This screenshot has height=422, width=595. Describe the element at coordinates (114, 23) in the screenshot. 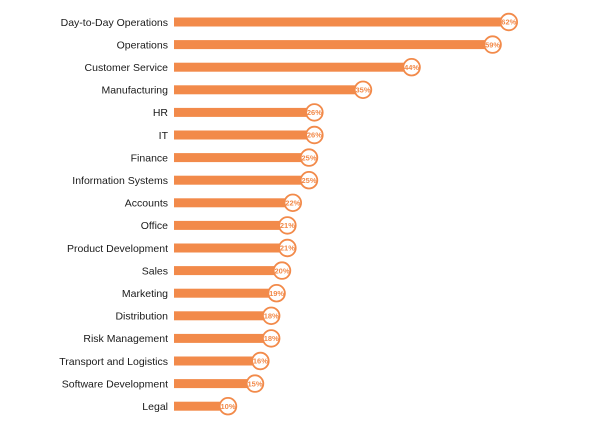

I see `category-label: Day-to-Day Operations` at that location.